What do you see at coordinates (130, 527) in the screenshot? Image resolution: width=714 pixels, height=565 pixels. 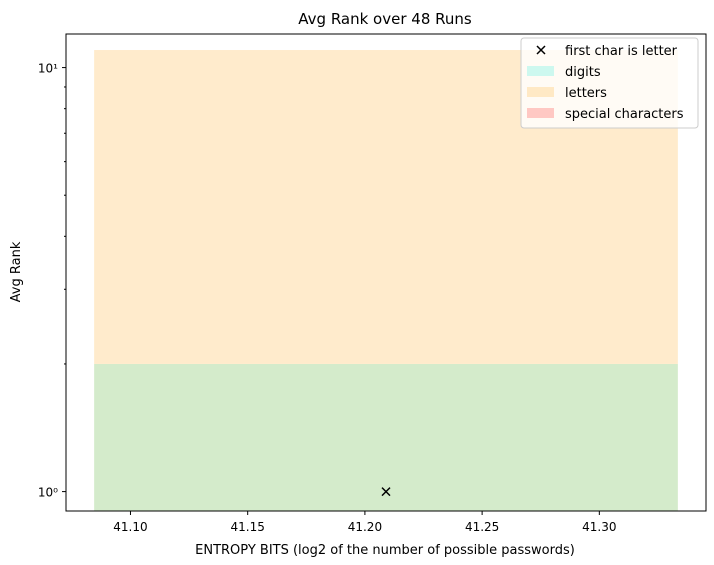 I see `x-tick-label: 41.10` at bounding box center [130, 527].